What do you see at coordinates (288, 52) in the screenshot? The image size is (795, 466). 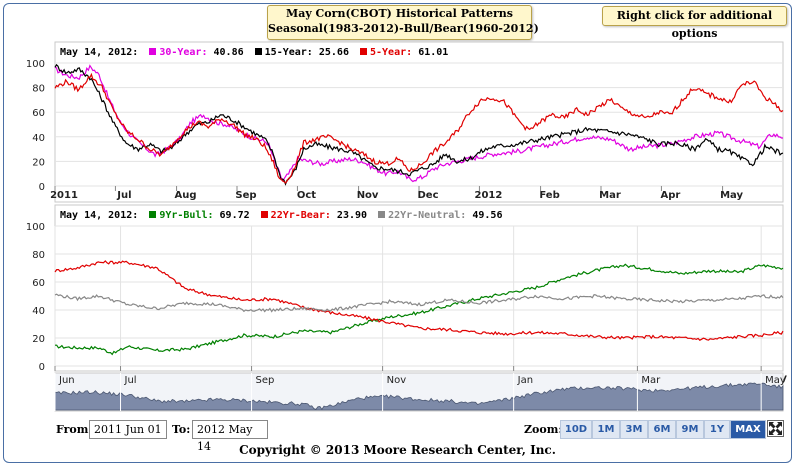 I see `legend-15y-label: 15-Year:` at bounding box center [288, 52].